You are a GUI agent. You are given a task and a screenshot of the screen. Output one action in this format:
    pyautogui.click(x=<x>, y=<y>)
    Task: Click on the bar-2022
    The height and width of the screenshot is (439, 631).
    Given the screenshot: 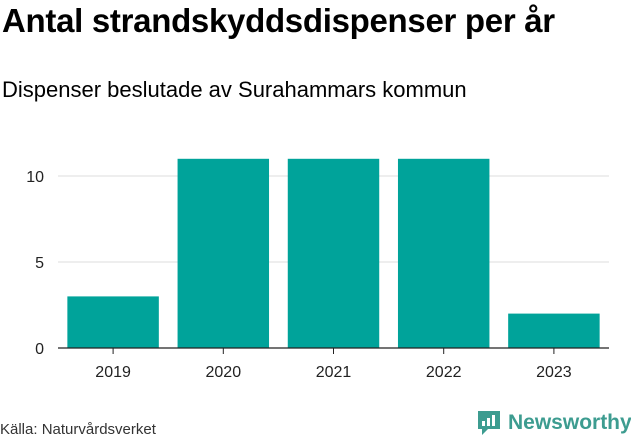 What is the action you would take?
    pyautogui.click(x=443, y=253)
    